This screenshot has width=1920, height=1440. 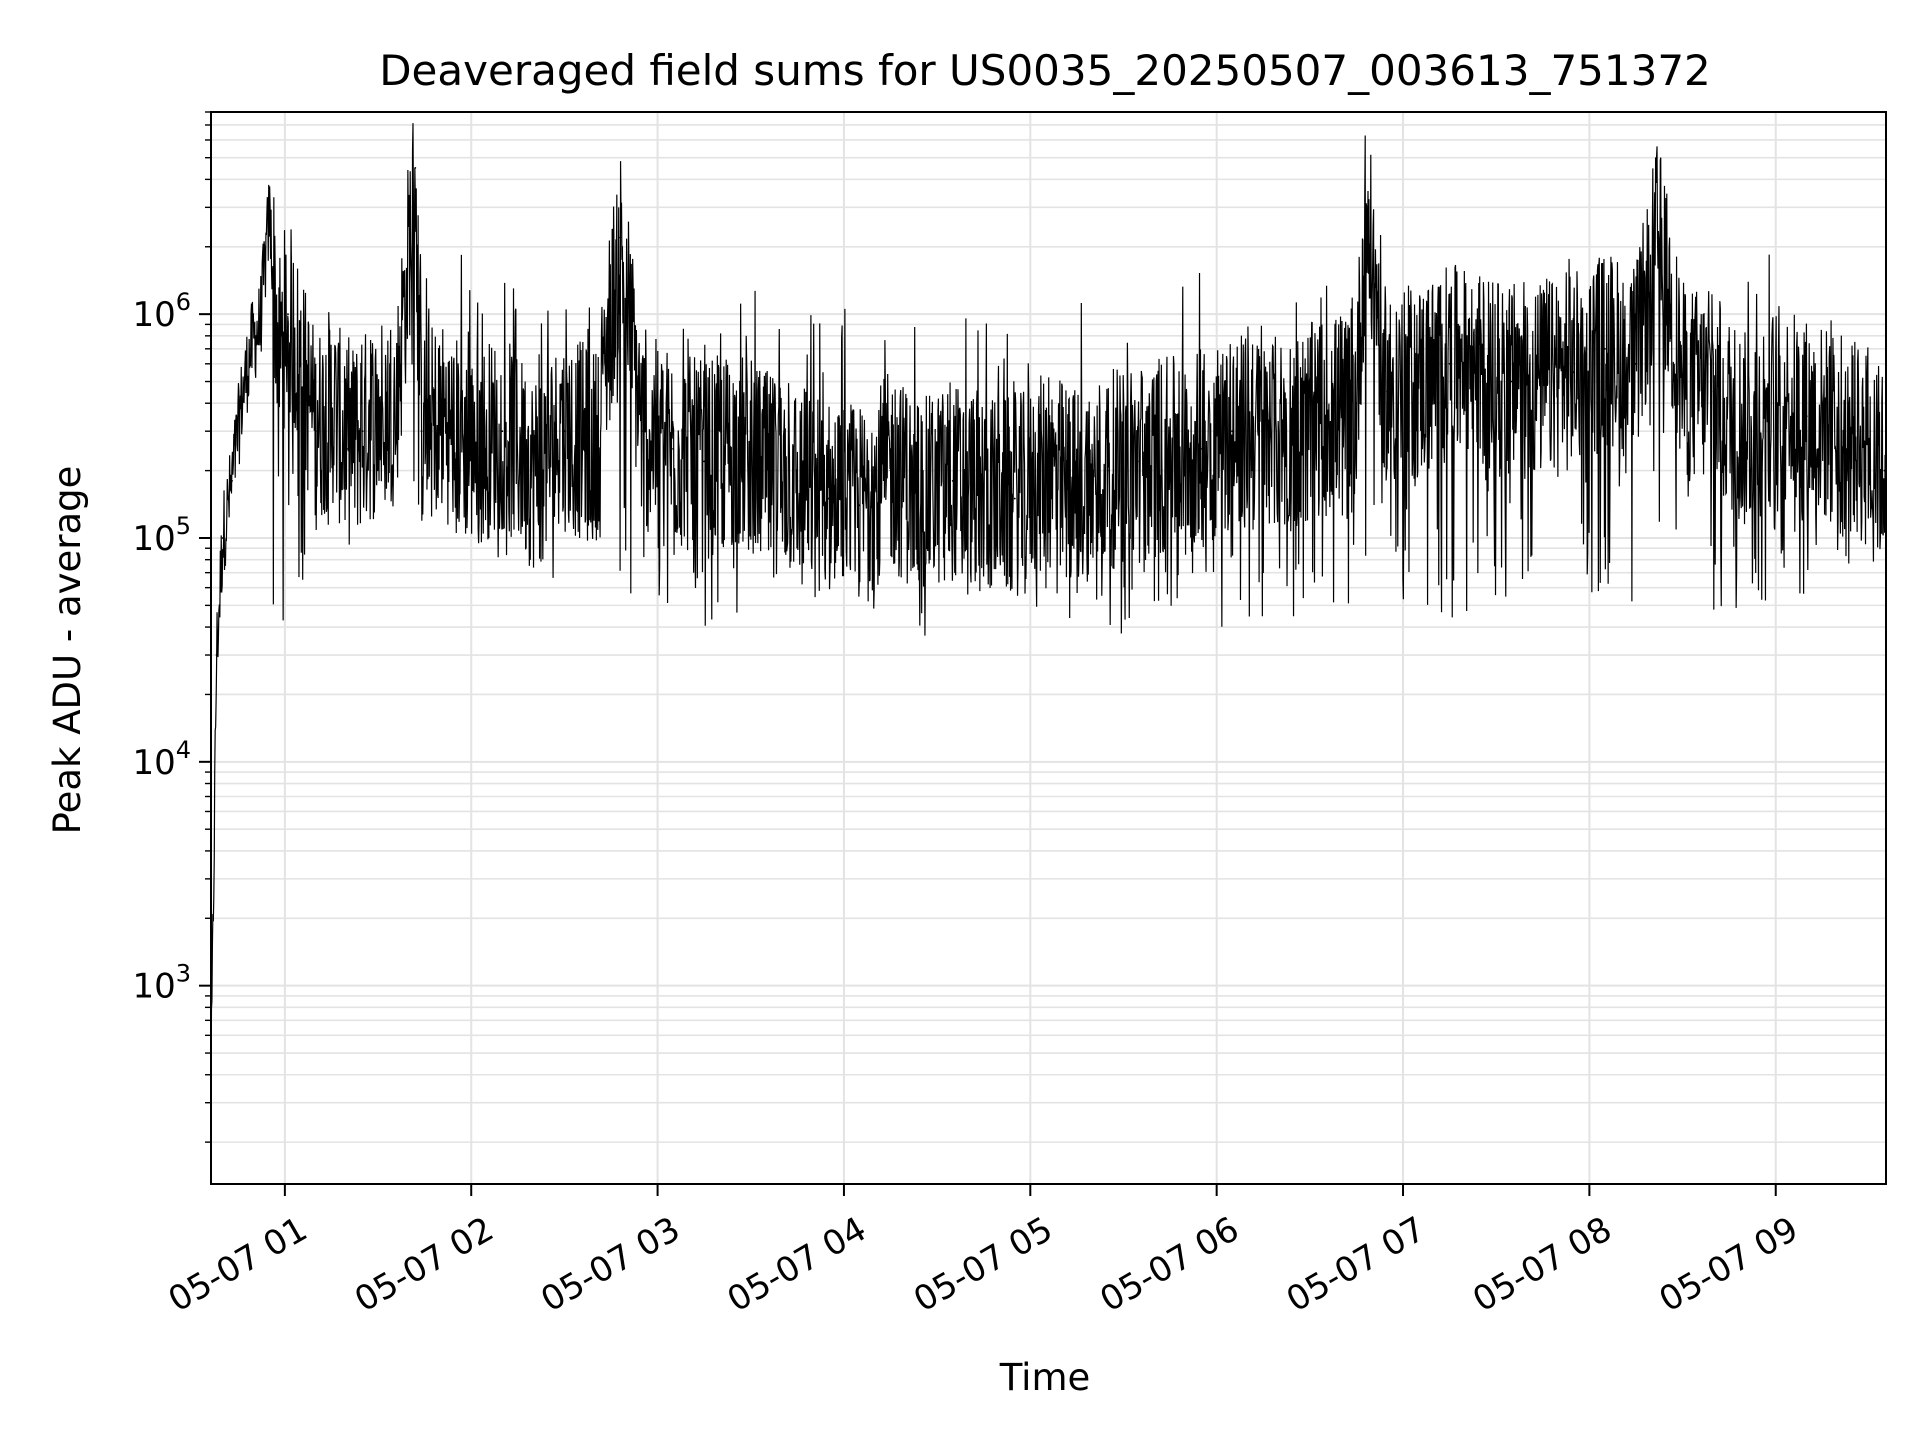 I want to click on y-tick-label: 10⁵, so click(x=161, y=535).